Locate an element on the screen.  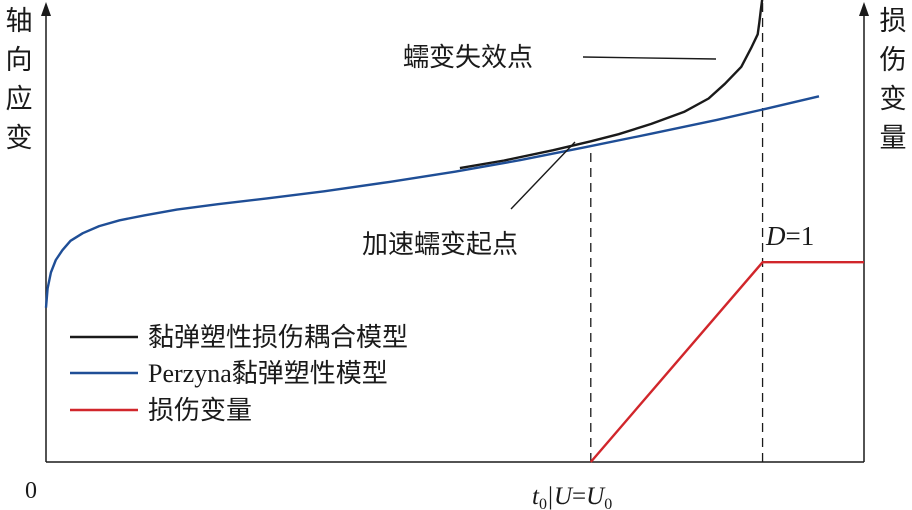
right-axis-label-char: 损 is located at coordinates (893, 21).